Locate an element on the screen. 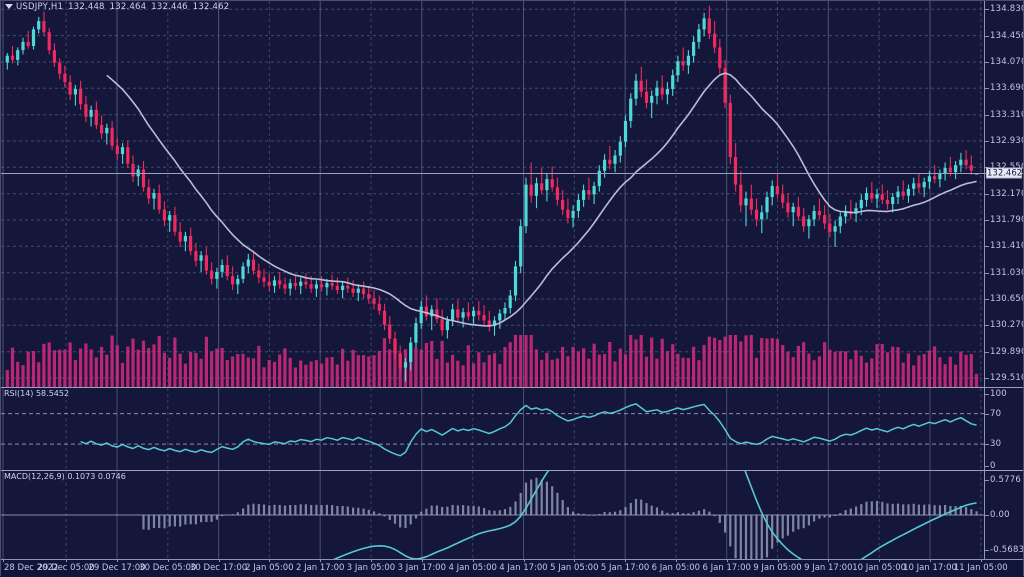  rsi-value: 58.5452 is located at coordinates (52, 393).